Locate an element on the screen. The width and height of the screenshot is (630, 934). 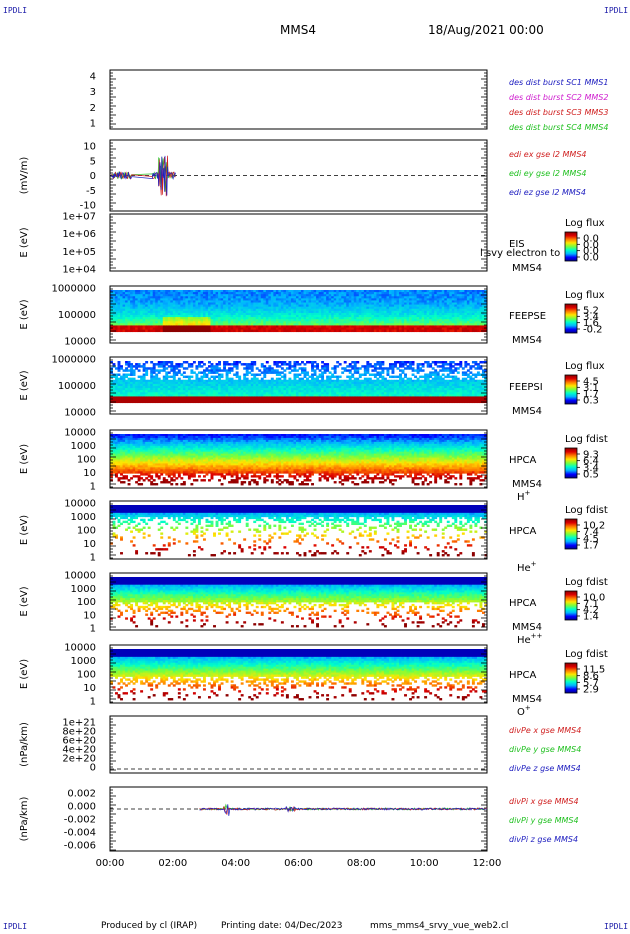
ytick-label-feepse: 1000000 is located at coordinates (73, 289).